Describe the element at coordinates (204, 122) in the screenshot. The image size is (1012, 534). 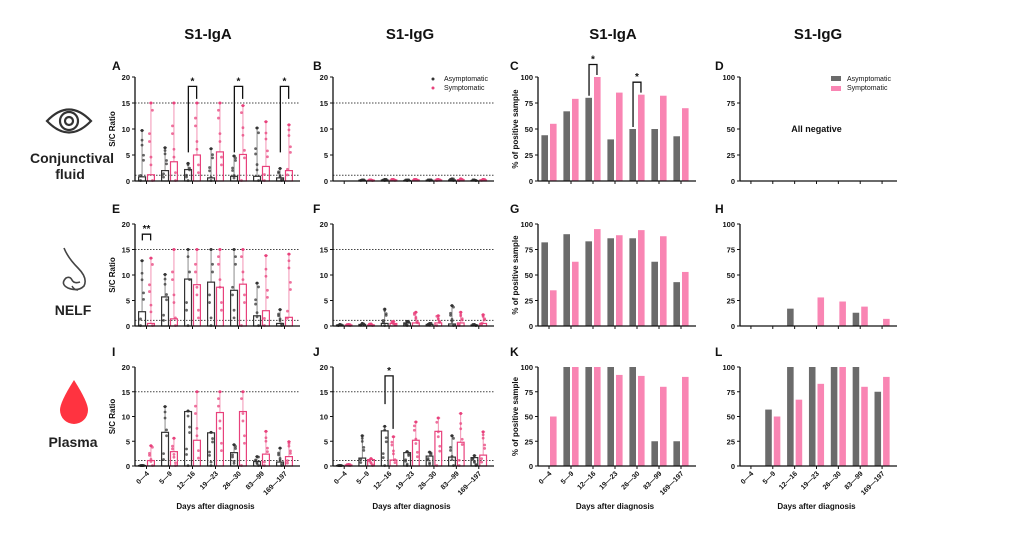
I see `panel-A: A 0 5 10 15 20 S/C Ratio * * *` at that location.